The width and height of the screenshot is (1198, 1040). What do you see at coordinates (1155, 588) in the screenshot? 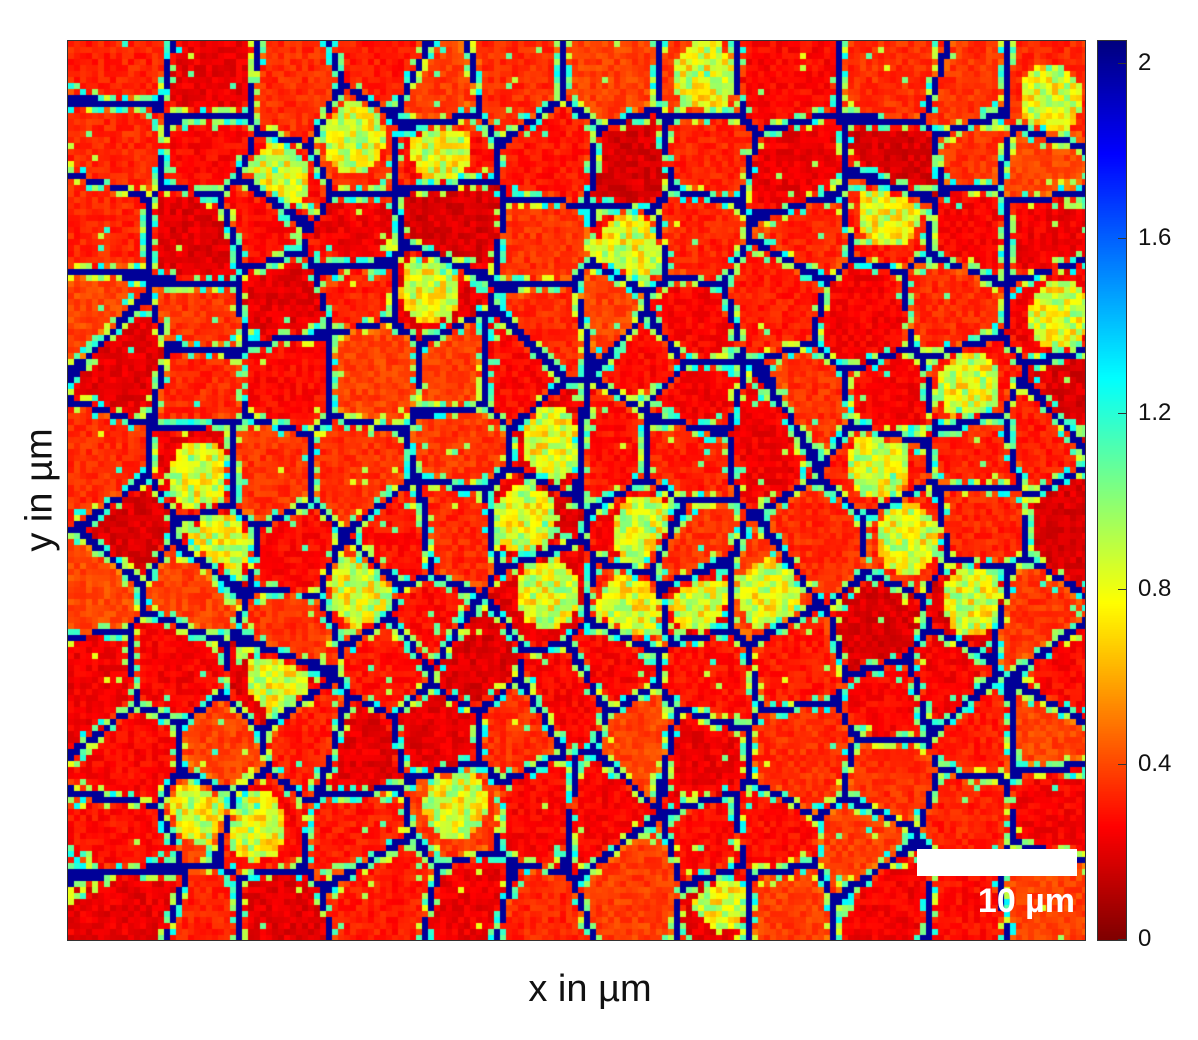
I see `colorbar-tick-label: 0.8` at bounding box center [1155, 588].